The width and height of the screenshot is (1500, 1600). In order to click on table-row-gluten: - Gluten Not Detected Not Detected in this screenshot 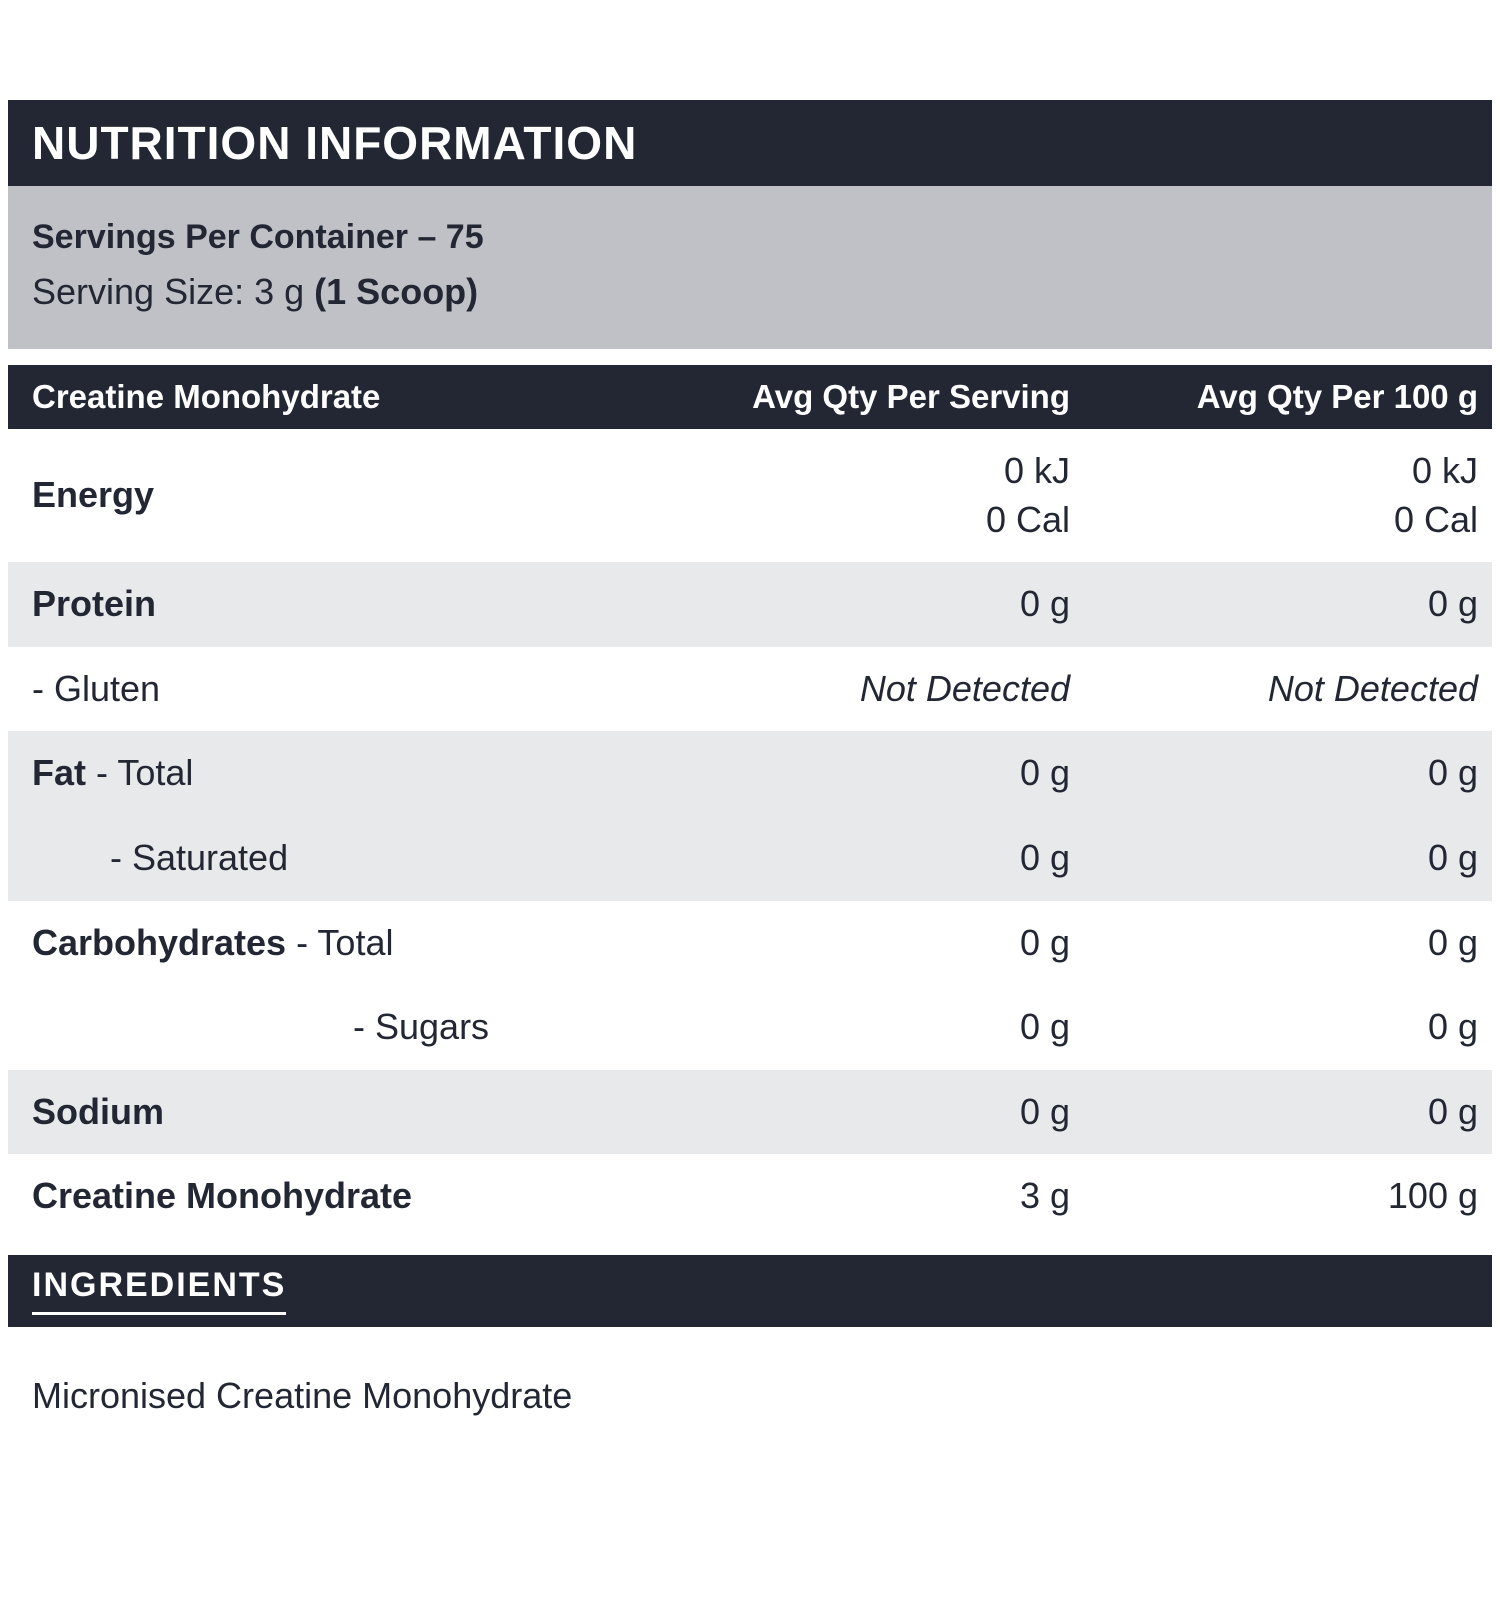, I will do `click(750, 689)`.